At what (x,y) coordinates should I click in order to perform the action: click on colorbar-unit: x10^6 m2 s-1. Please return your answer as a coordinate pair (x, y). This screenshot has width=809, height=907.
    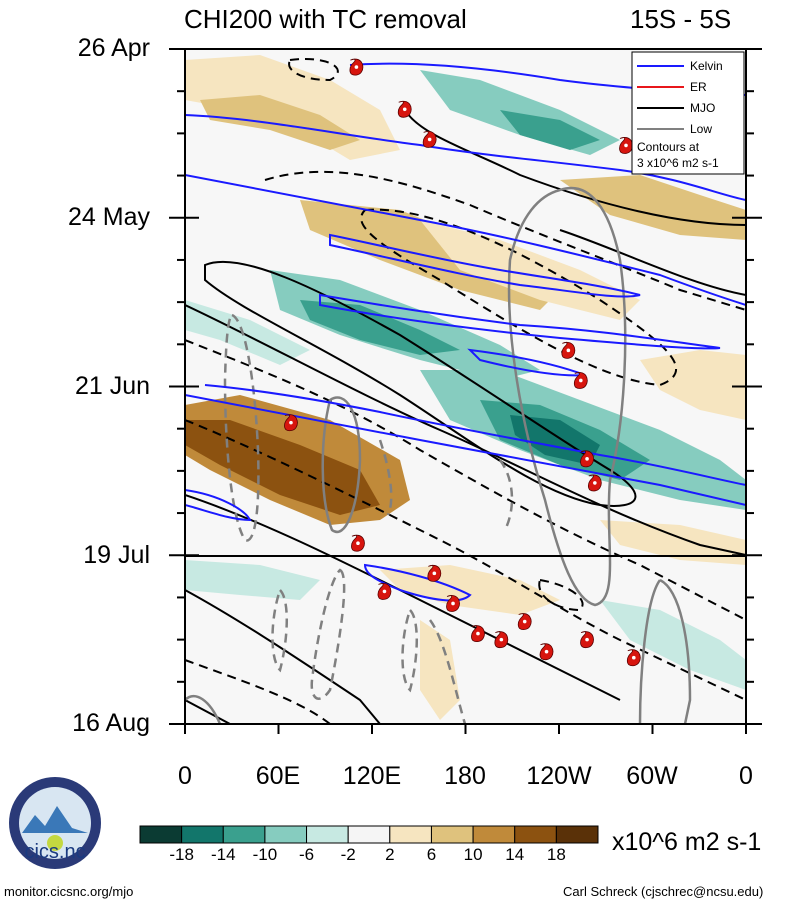
    Looking at the image, I should click on (687, 842).